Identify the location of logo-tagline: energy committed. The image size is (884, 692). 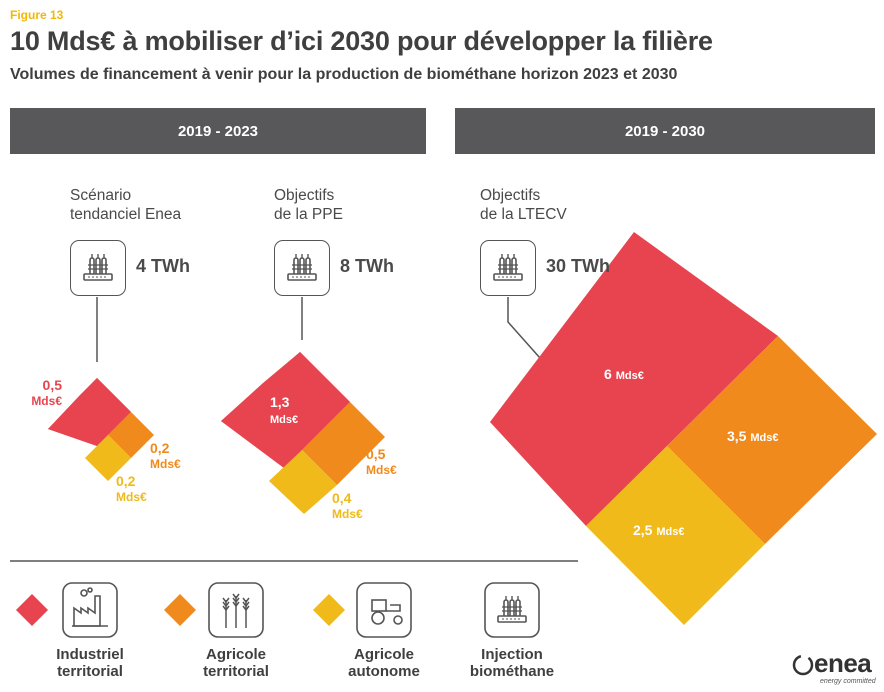
(848, 681).